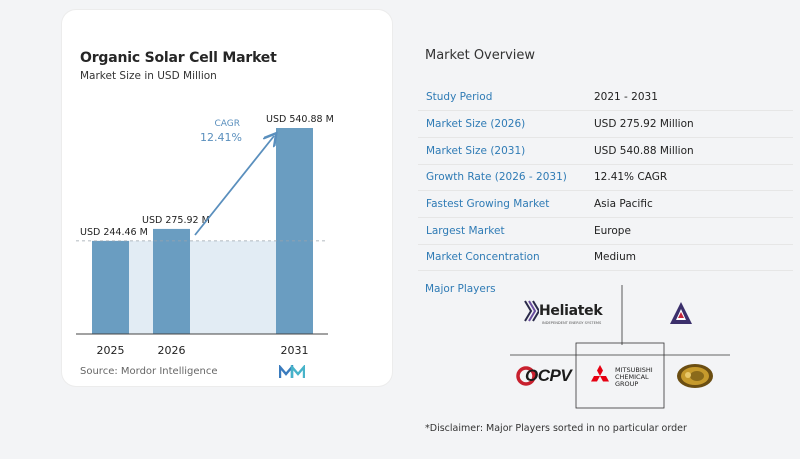 Image resolution: width=800 pixels, height=459 pixels. I want to click on table-row: Market Concentration Medium, so click(605, 258).